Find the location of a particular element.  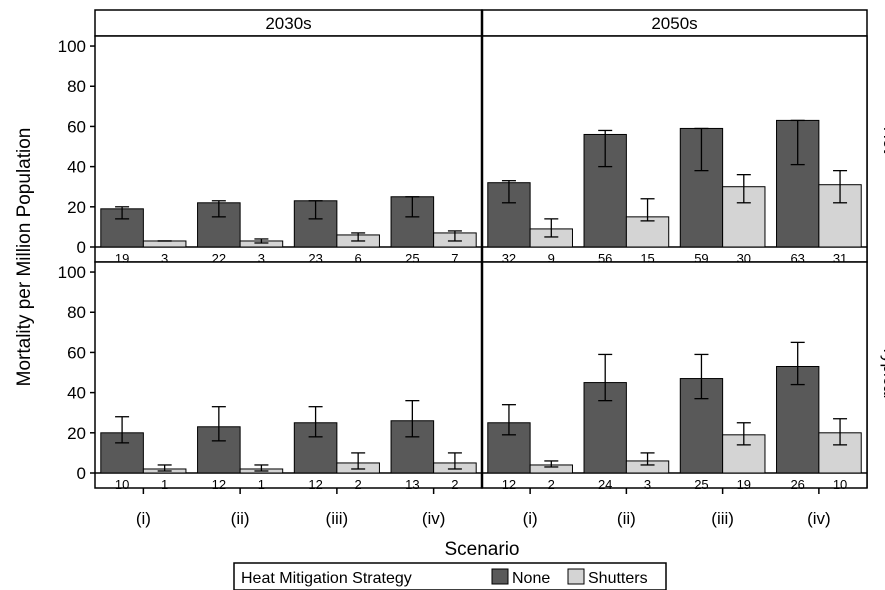

legend-label-none: None is located at coordinates (531, 578).